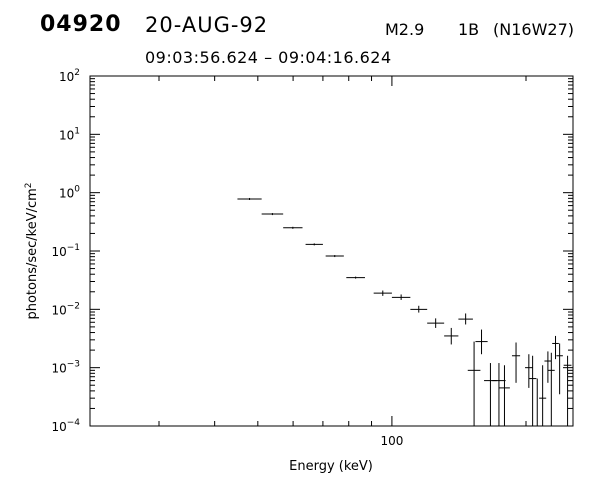  I want to click on y-tick-labels: 10² 10¹ 10⁰ 10⁻¹ 10⁻² 10⁻³ 10⁻⁴, so click(65, 251).